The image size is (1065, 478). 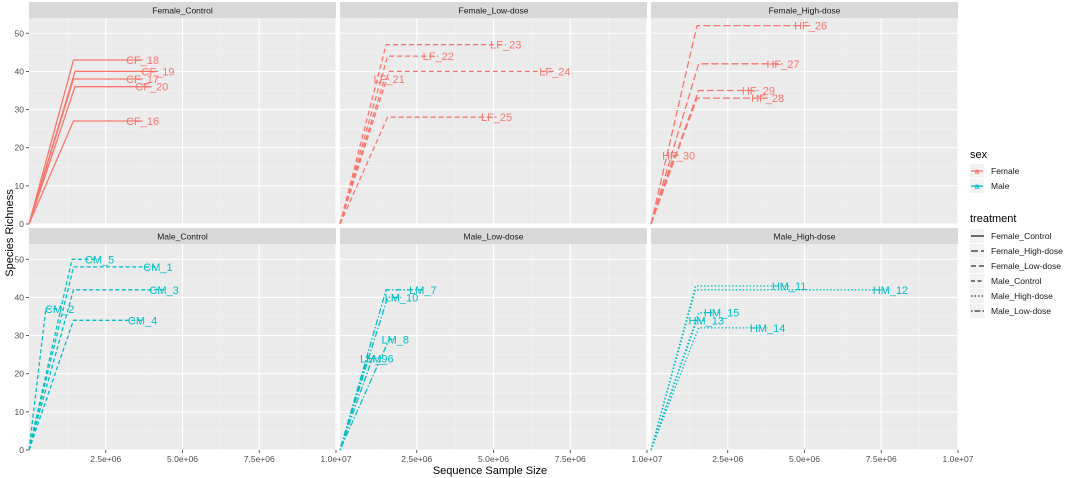 I want to click on legend-title-sex: sex, so click(x=979, y=155).